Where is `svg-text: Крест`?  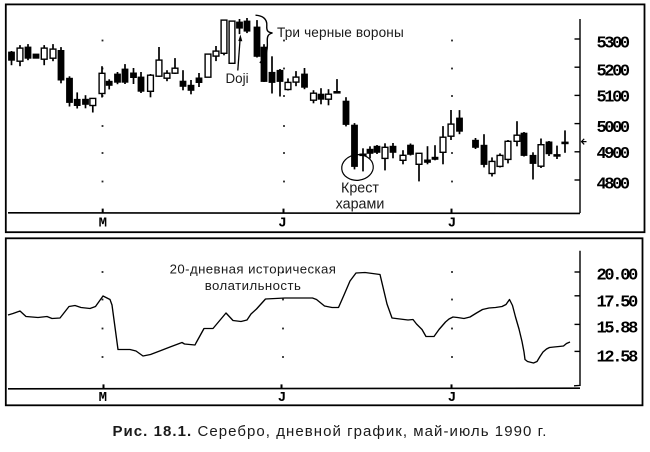
svg-text: Крест is located at coordinates (360, 189).